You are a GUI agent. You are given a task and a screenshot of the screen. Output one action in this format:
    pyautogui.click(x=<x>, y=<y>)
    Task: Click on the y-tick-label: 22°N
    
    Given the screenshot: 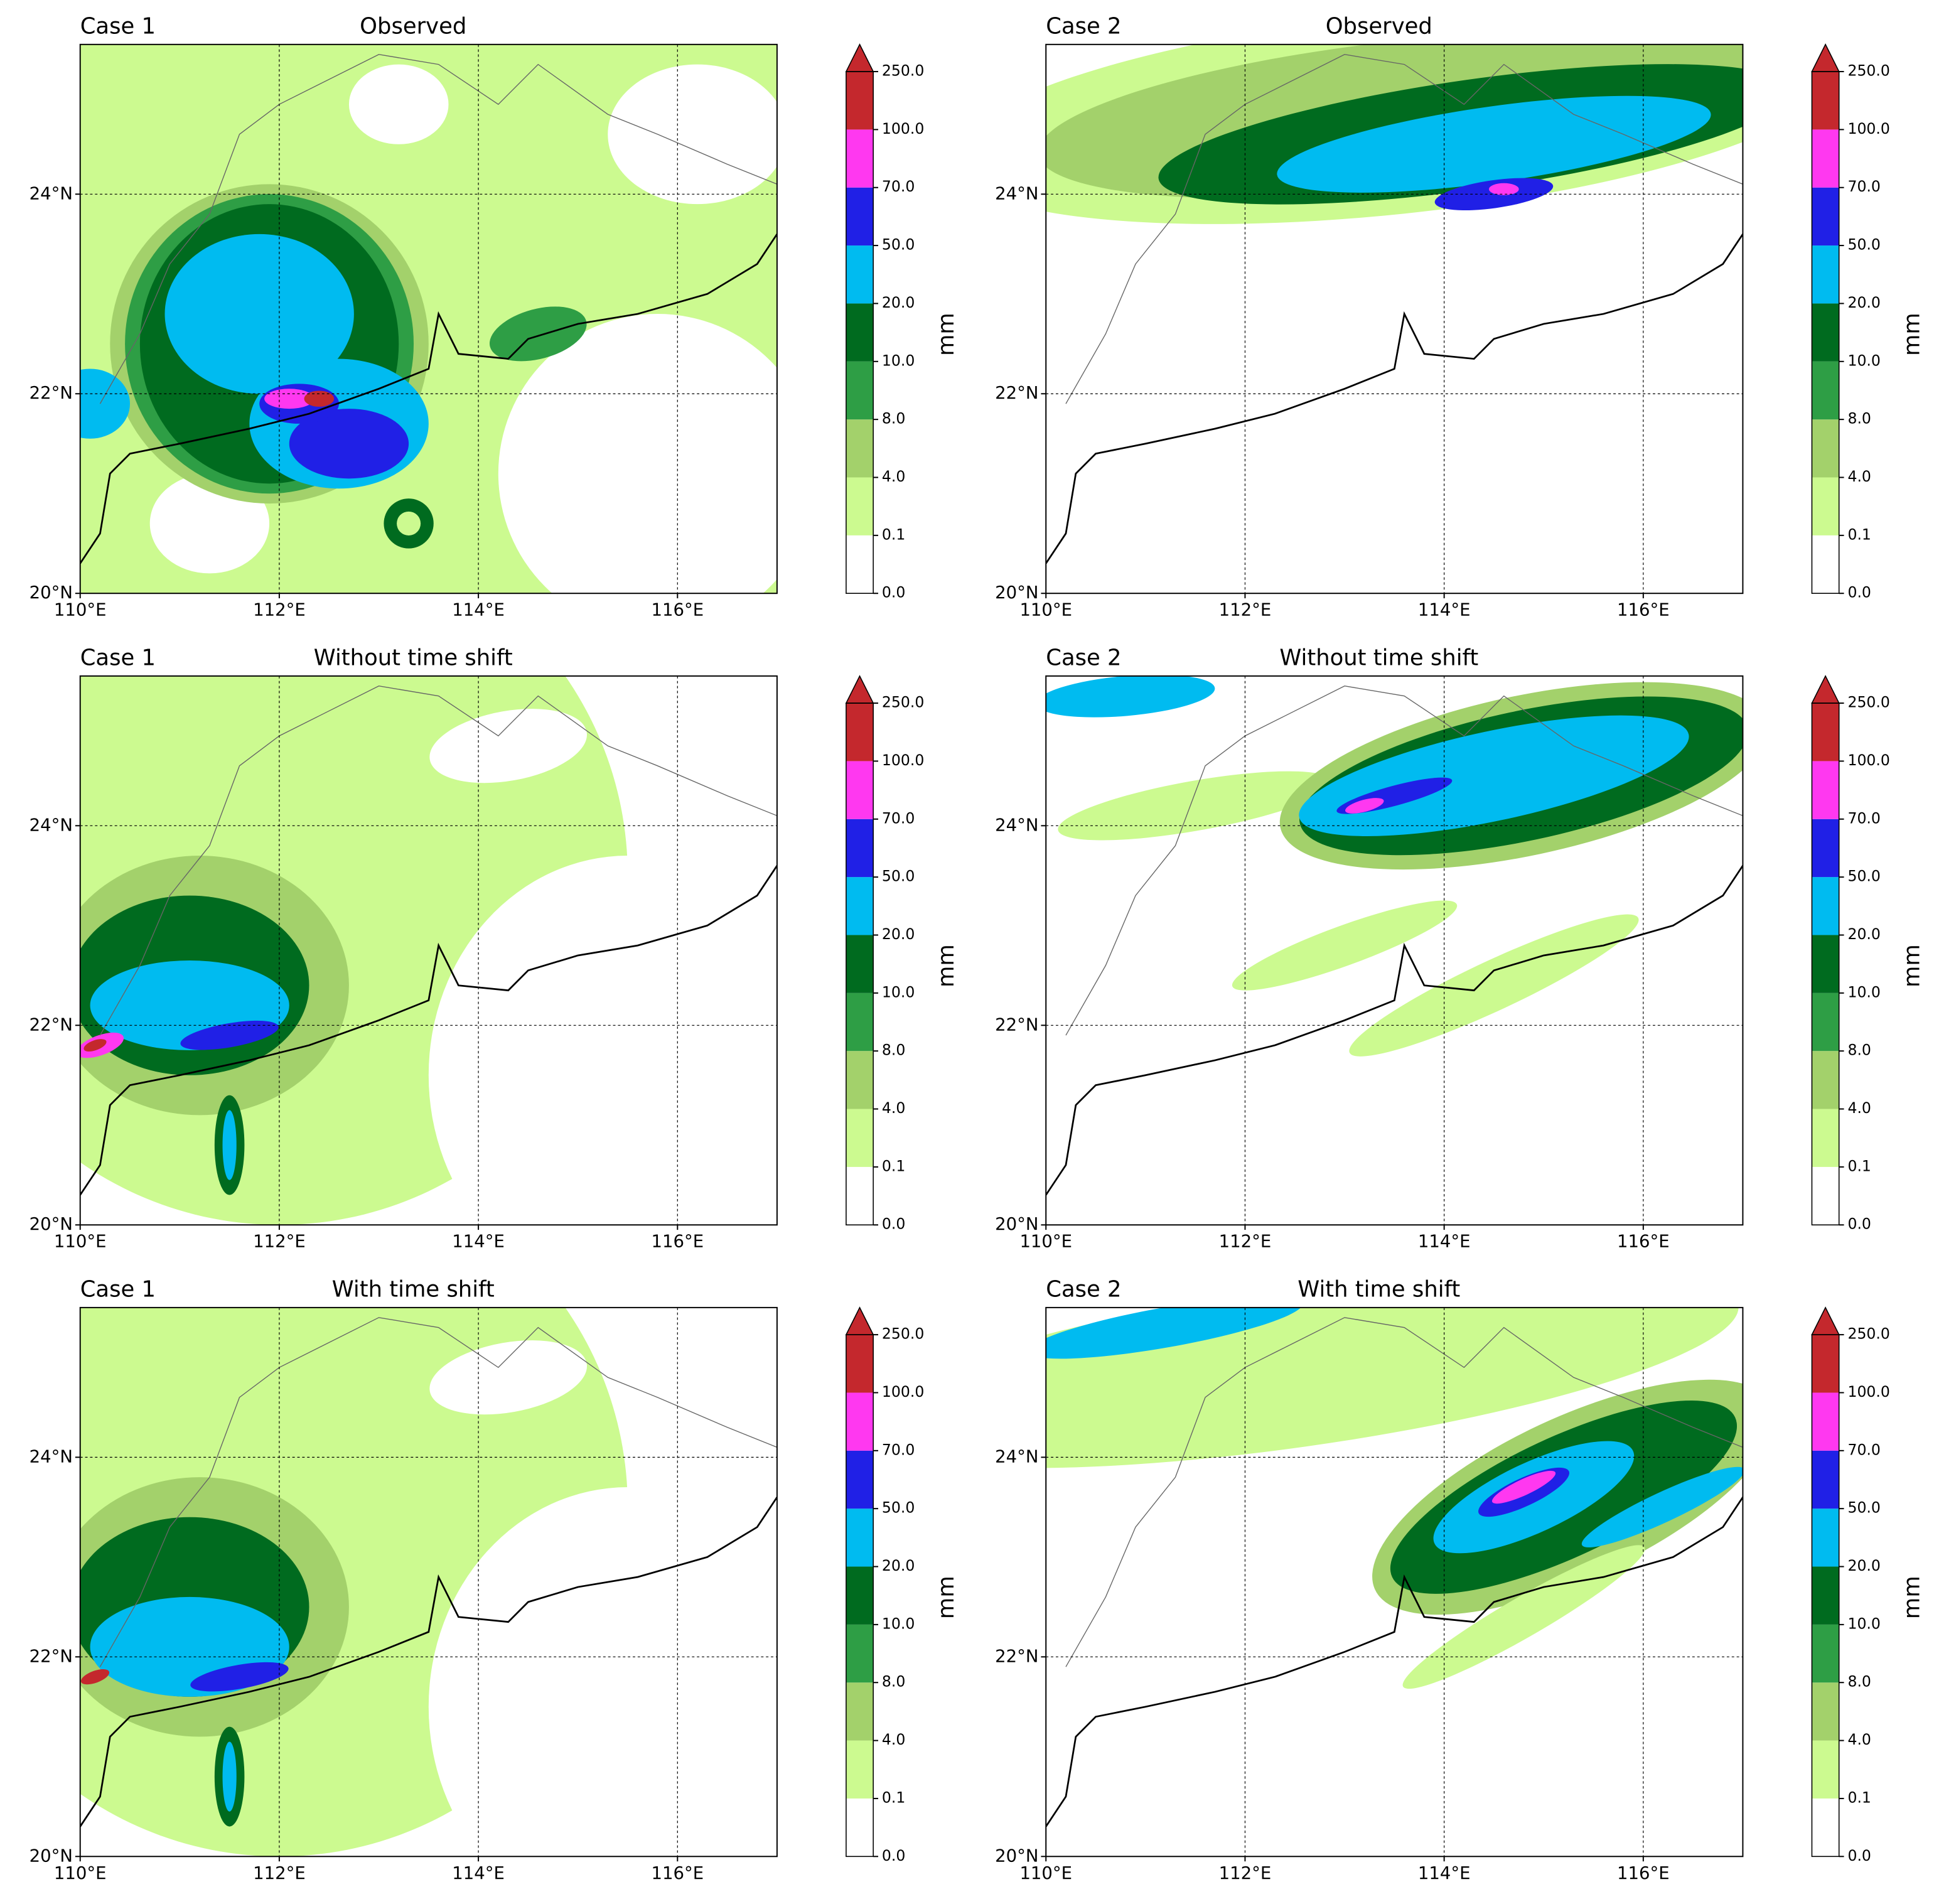 What is the action you would take?
    pyautogui.click(x=1016, y=1656)
    